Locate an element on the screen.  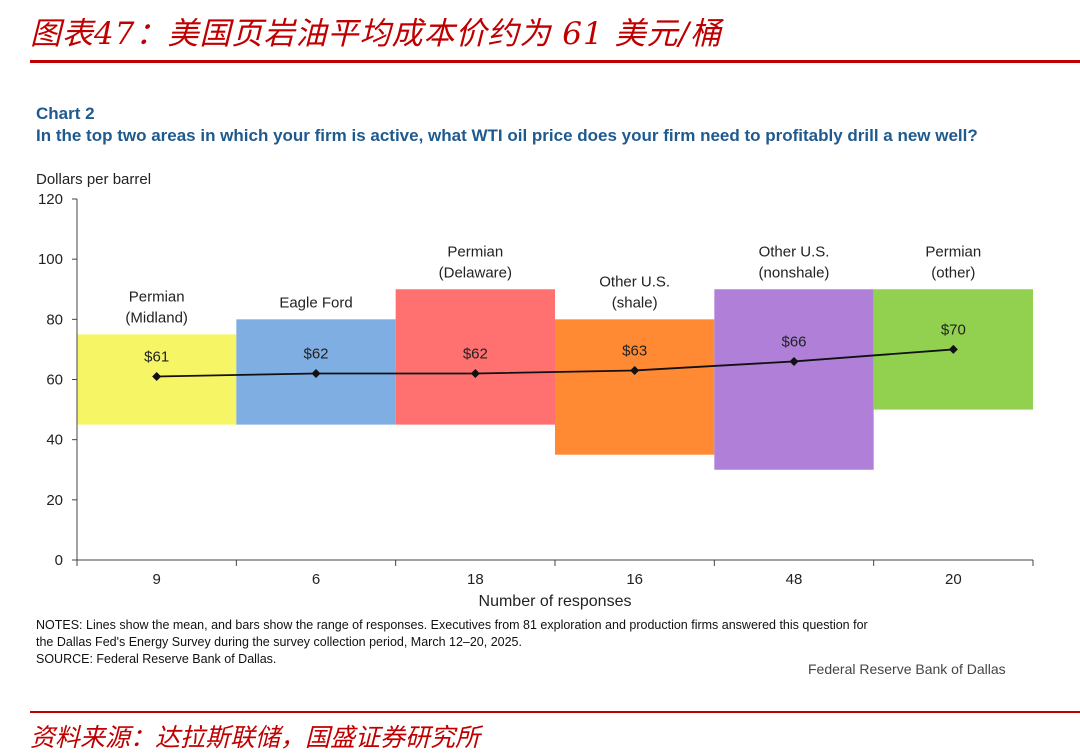
category-name: (other) is located at coordinates (953, 272).